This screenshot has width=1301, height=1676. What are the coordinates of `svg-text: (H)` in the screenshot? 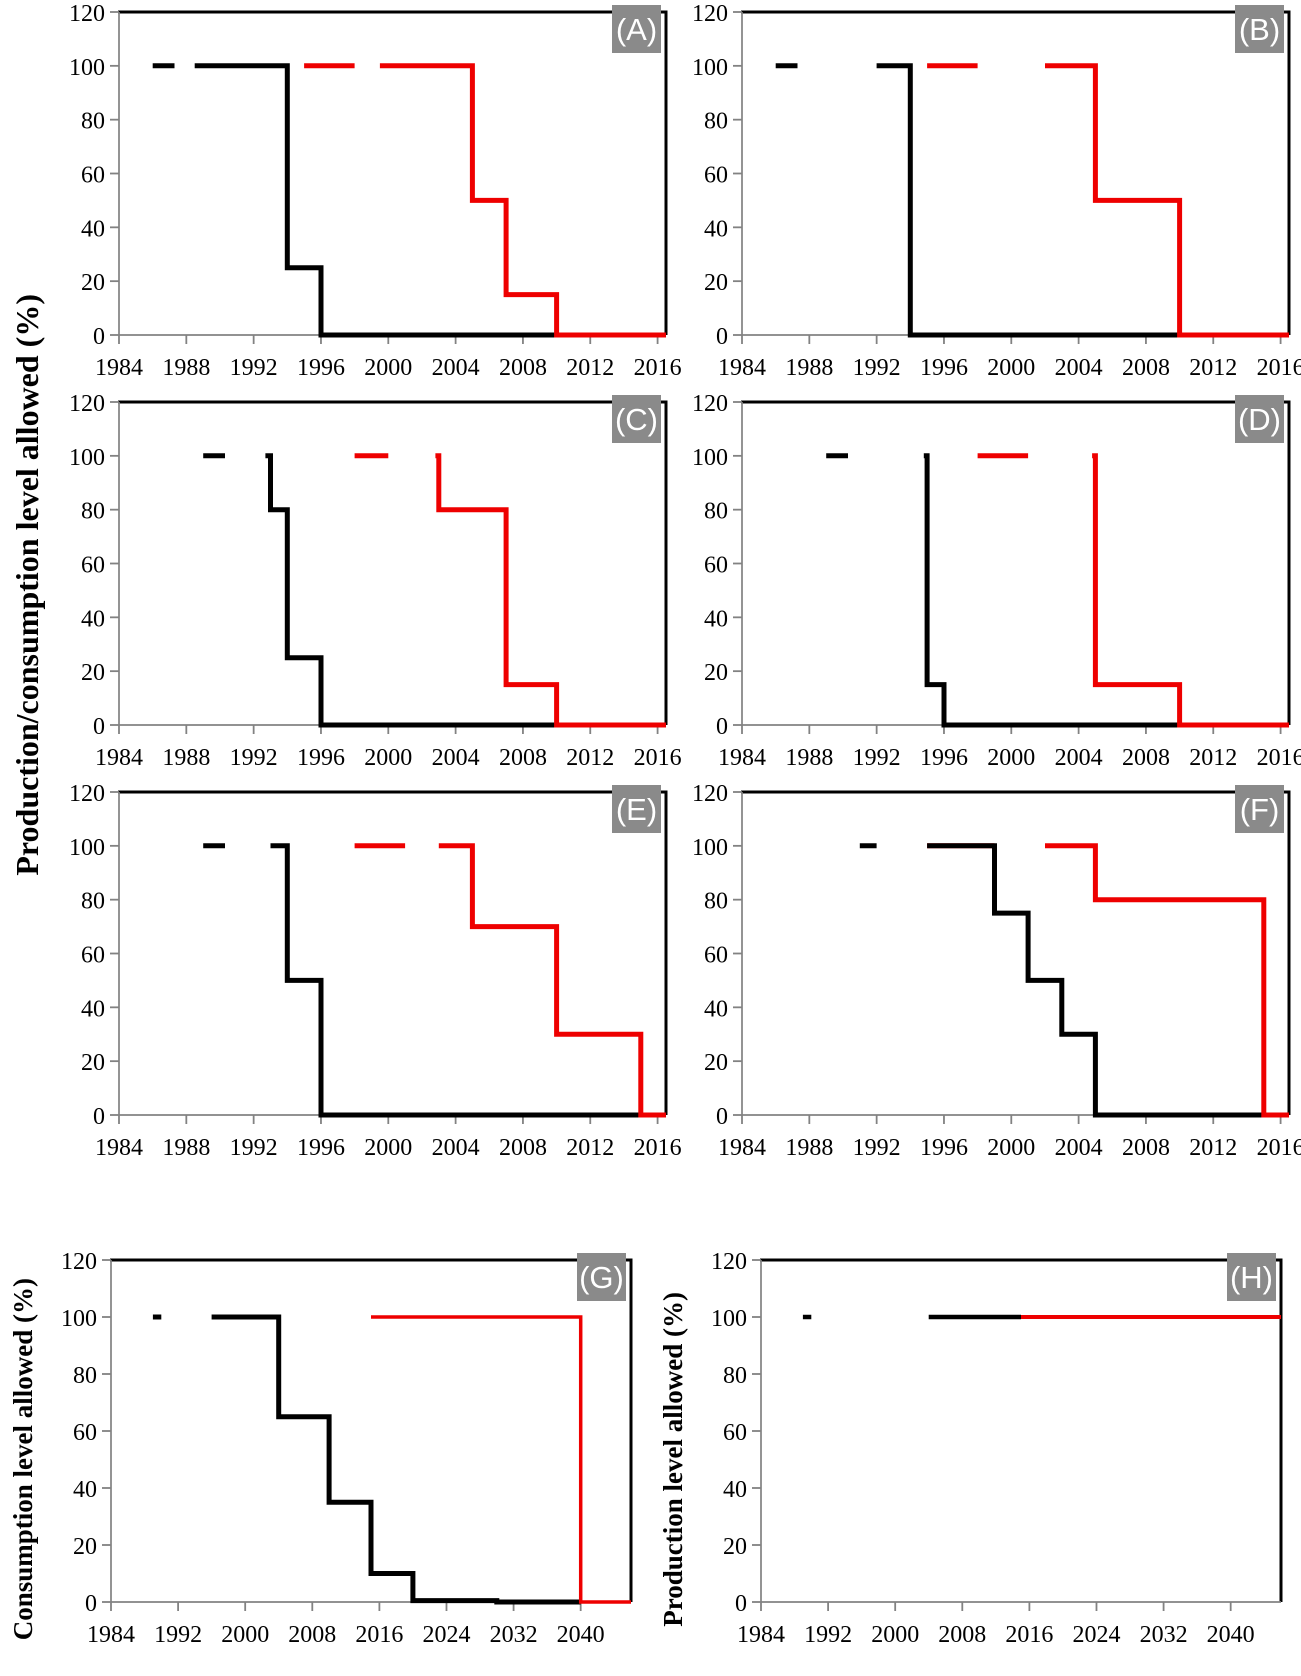 It's located at (1251, 1277).